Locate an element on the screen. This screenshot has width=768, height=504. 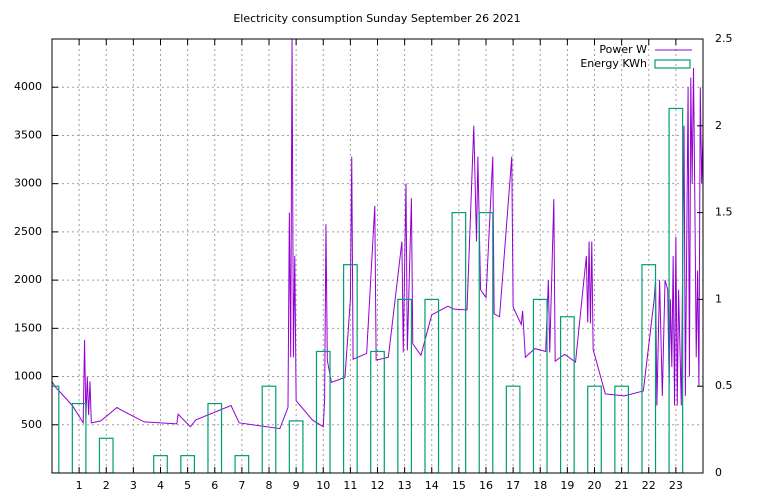
x-tick-label: 20 is located at coordinates (595, 485).